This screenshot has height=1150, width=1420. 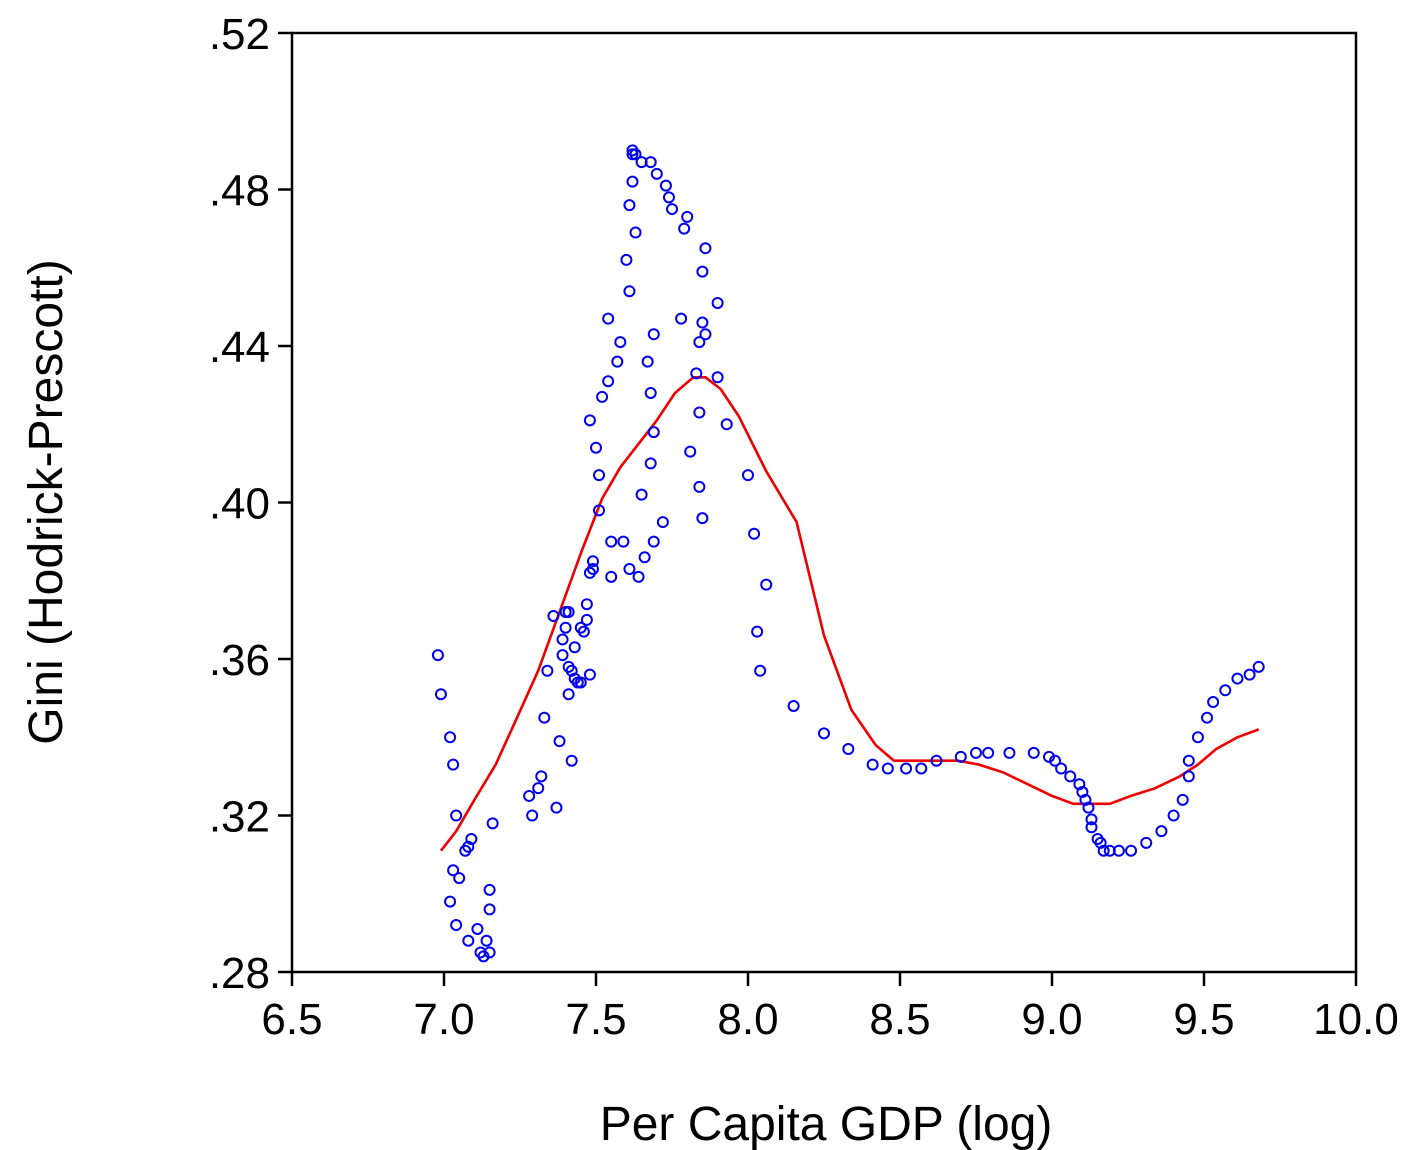 What do you see at coordinates (826, 1124) in the screenshot?
I see `x-axis-title: Per Capita GDP (log)` at bounding box center [826, 1124].